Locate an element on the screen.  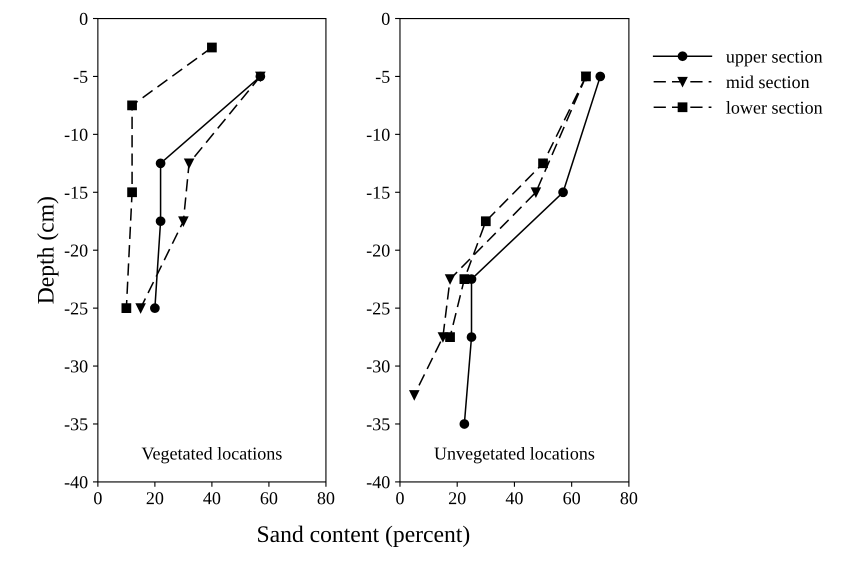
annotation: Unvegetated locations is located at coordinates (514, 455).